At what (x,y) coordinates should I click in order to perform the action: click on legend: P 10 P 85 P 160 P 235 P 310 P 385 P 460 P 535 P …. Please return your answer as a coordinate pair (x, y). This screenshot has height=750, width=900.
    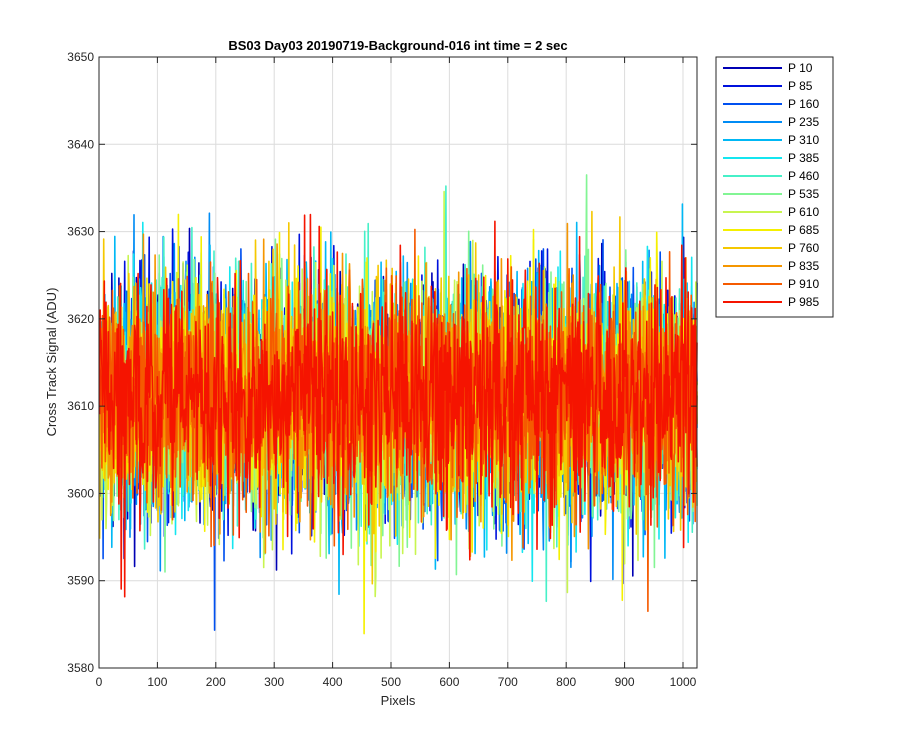
    Looking at the image, I should click on (774, 187).